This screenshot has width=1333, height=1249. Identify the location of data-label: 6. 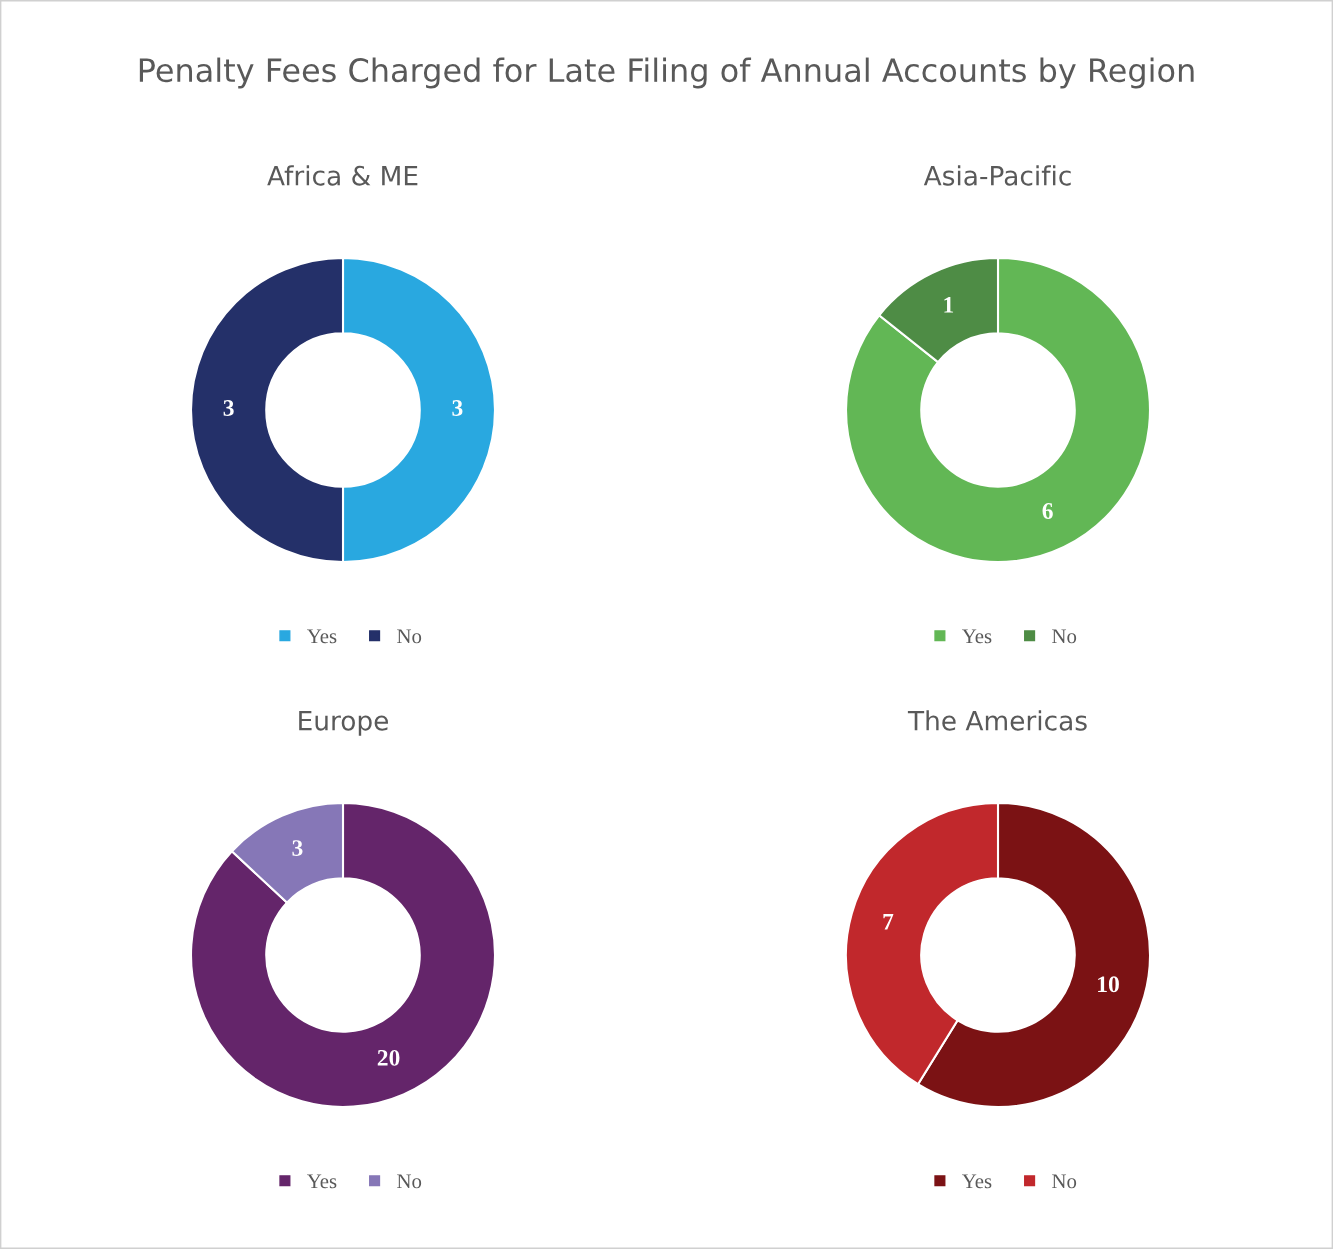
(1047, 511).